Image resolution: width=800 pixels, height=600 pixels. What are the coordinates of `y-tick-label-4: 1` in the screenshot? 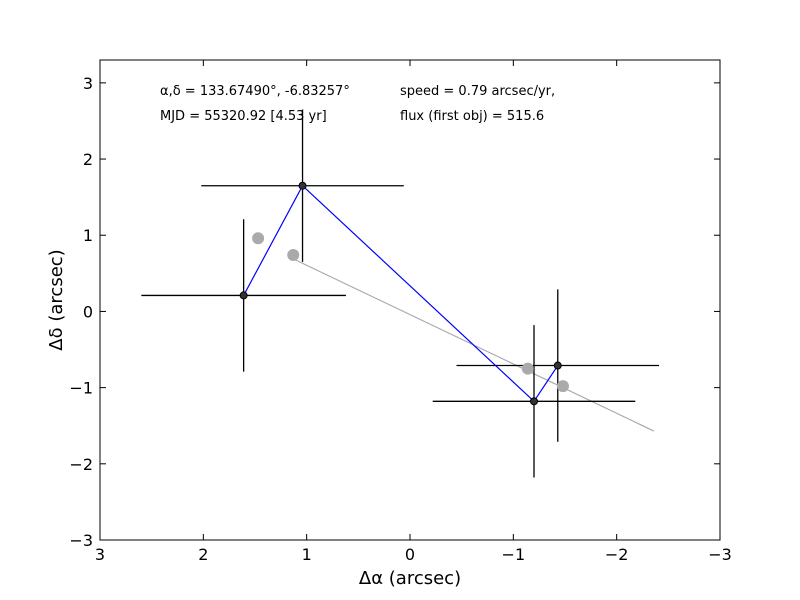 It's located at (88, 235).